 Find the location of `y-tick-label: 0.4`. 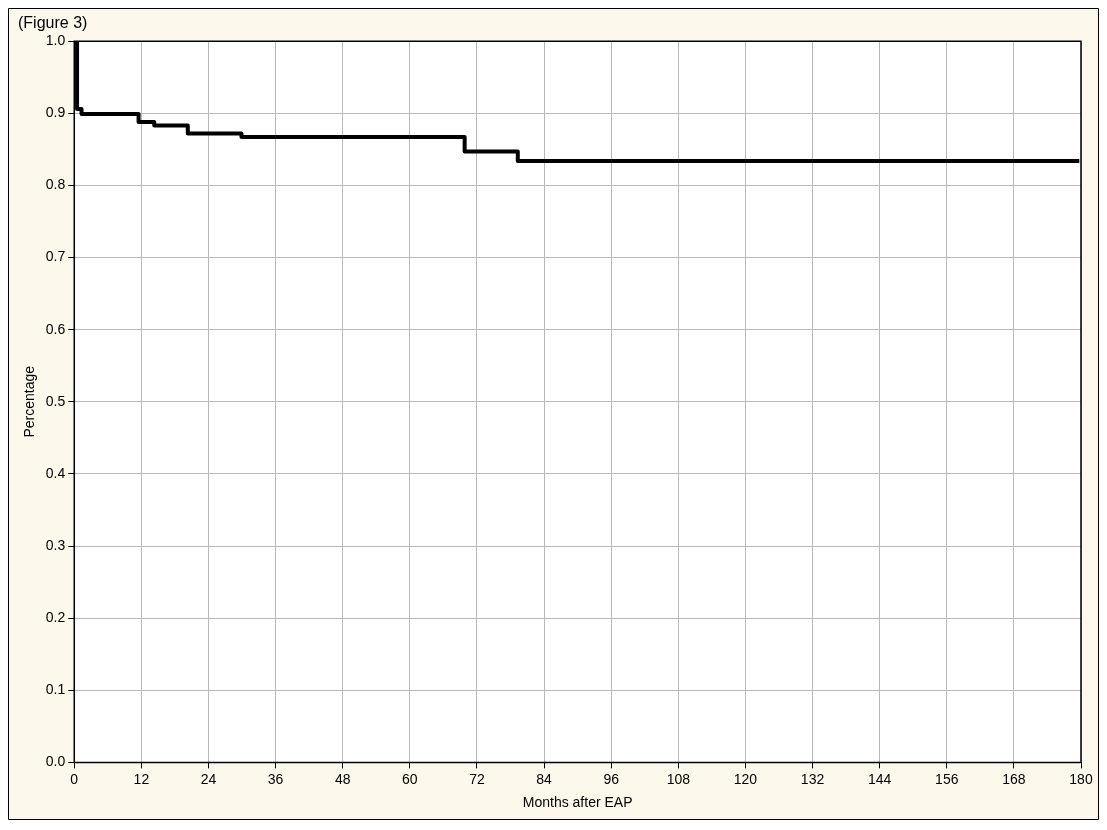

y-tick-label: 0.4 is located at coordinates (55, 472).